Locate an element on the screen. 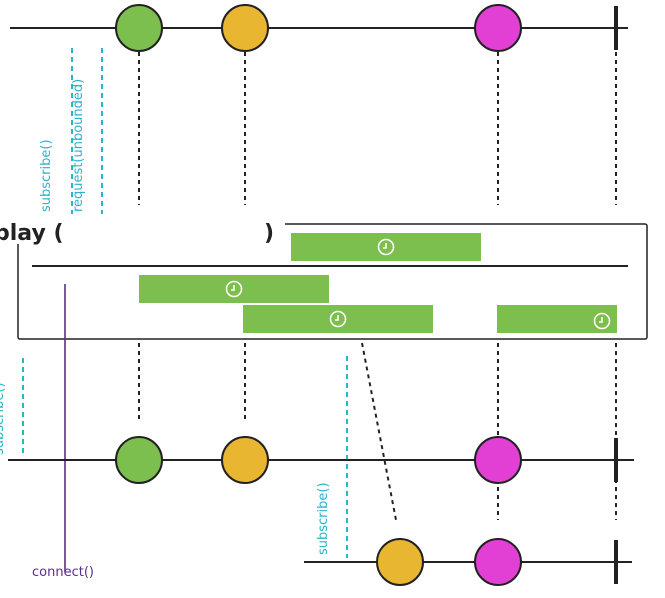 The width and height of the screenshot is (665, 598). subscriber-2-marble-yellow is located at coordinates (400, 562).